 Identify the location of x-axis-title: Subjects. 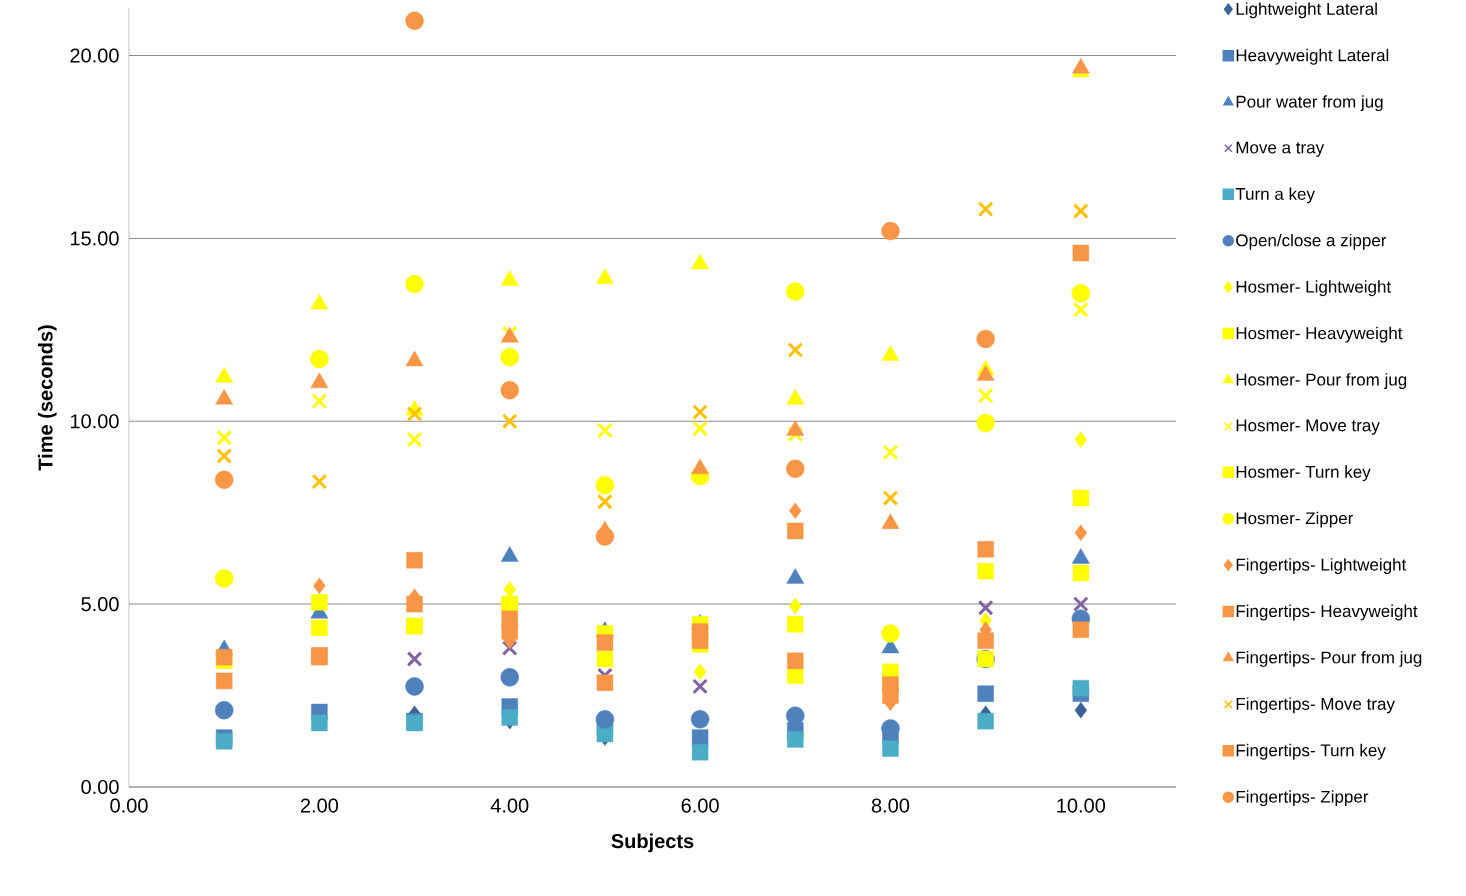
(652, 843).